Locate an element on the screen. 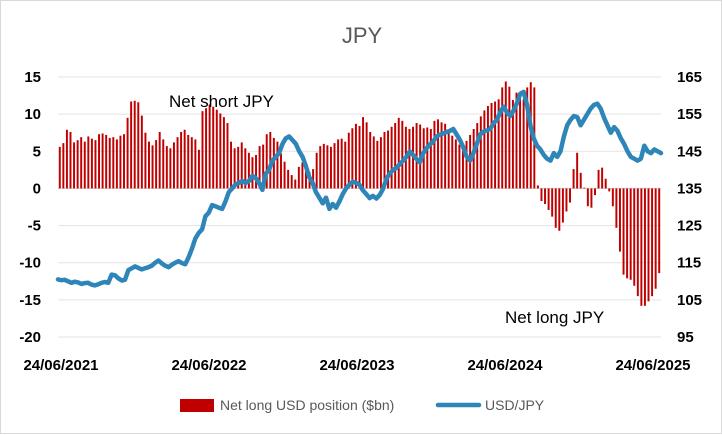 The height and width of the screenshot is (435, 722). legend-label-bars: Net long USD position ($bn) is located at coordinates (307, 405).